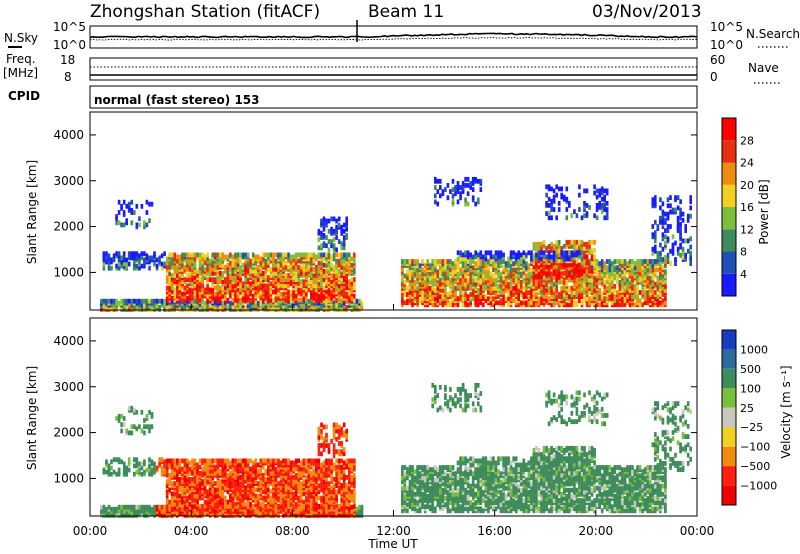  What do you see at coordinates (21, 59) in the screenshot?
I see `freq-label: Freq.` at bounding box center [21, 59].